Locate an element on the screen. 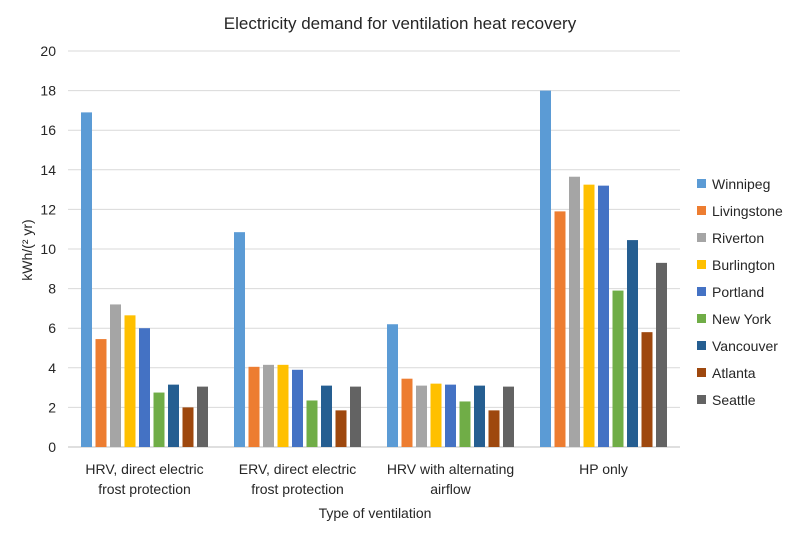 This screenshot has width=800, height=542. legend-label: Livingstone is located at coordinates (747, 210).